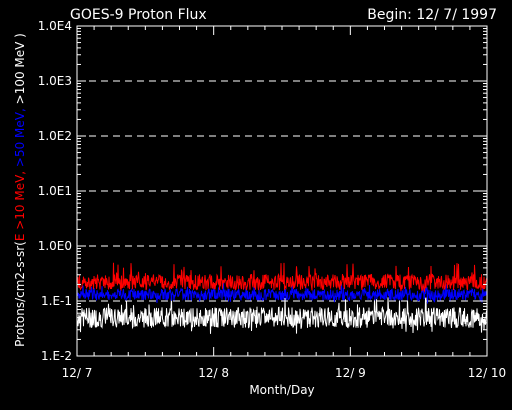 The height and width of the screenshot is (410, 512). Describe the element at coordinates (432, 15) in the screenshot. I see `begin-date-label: Begin: 12/ 7/ 1997` at that location.